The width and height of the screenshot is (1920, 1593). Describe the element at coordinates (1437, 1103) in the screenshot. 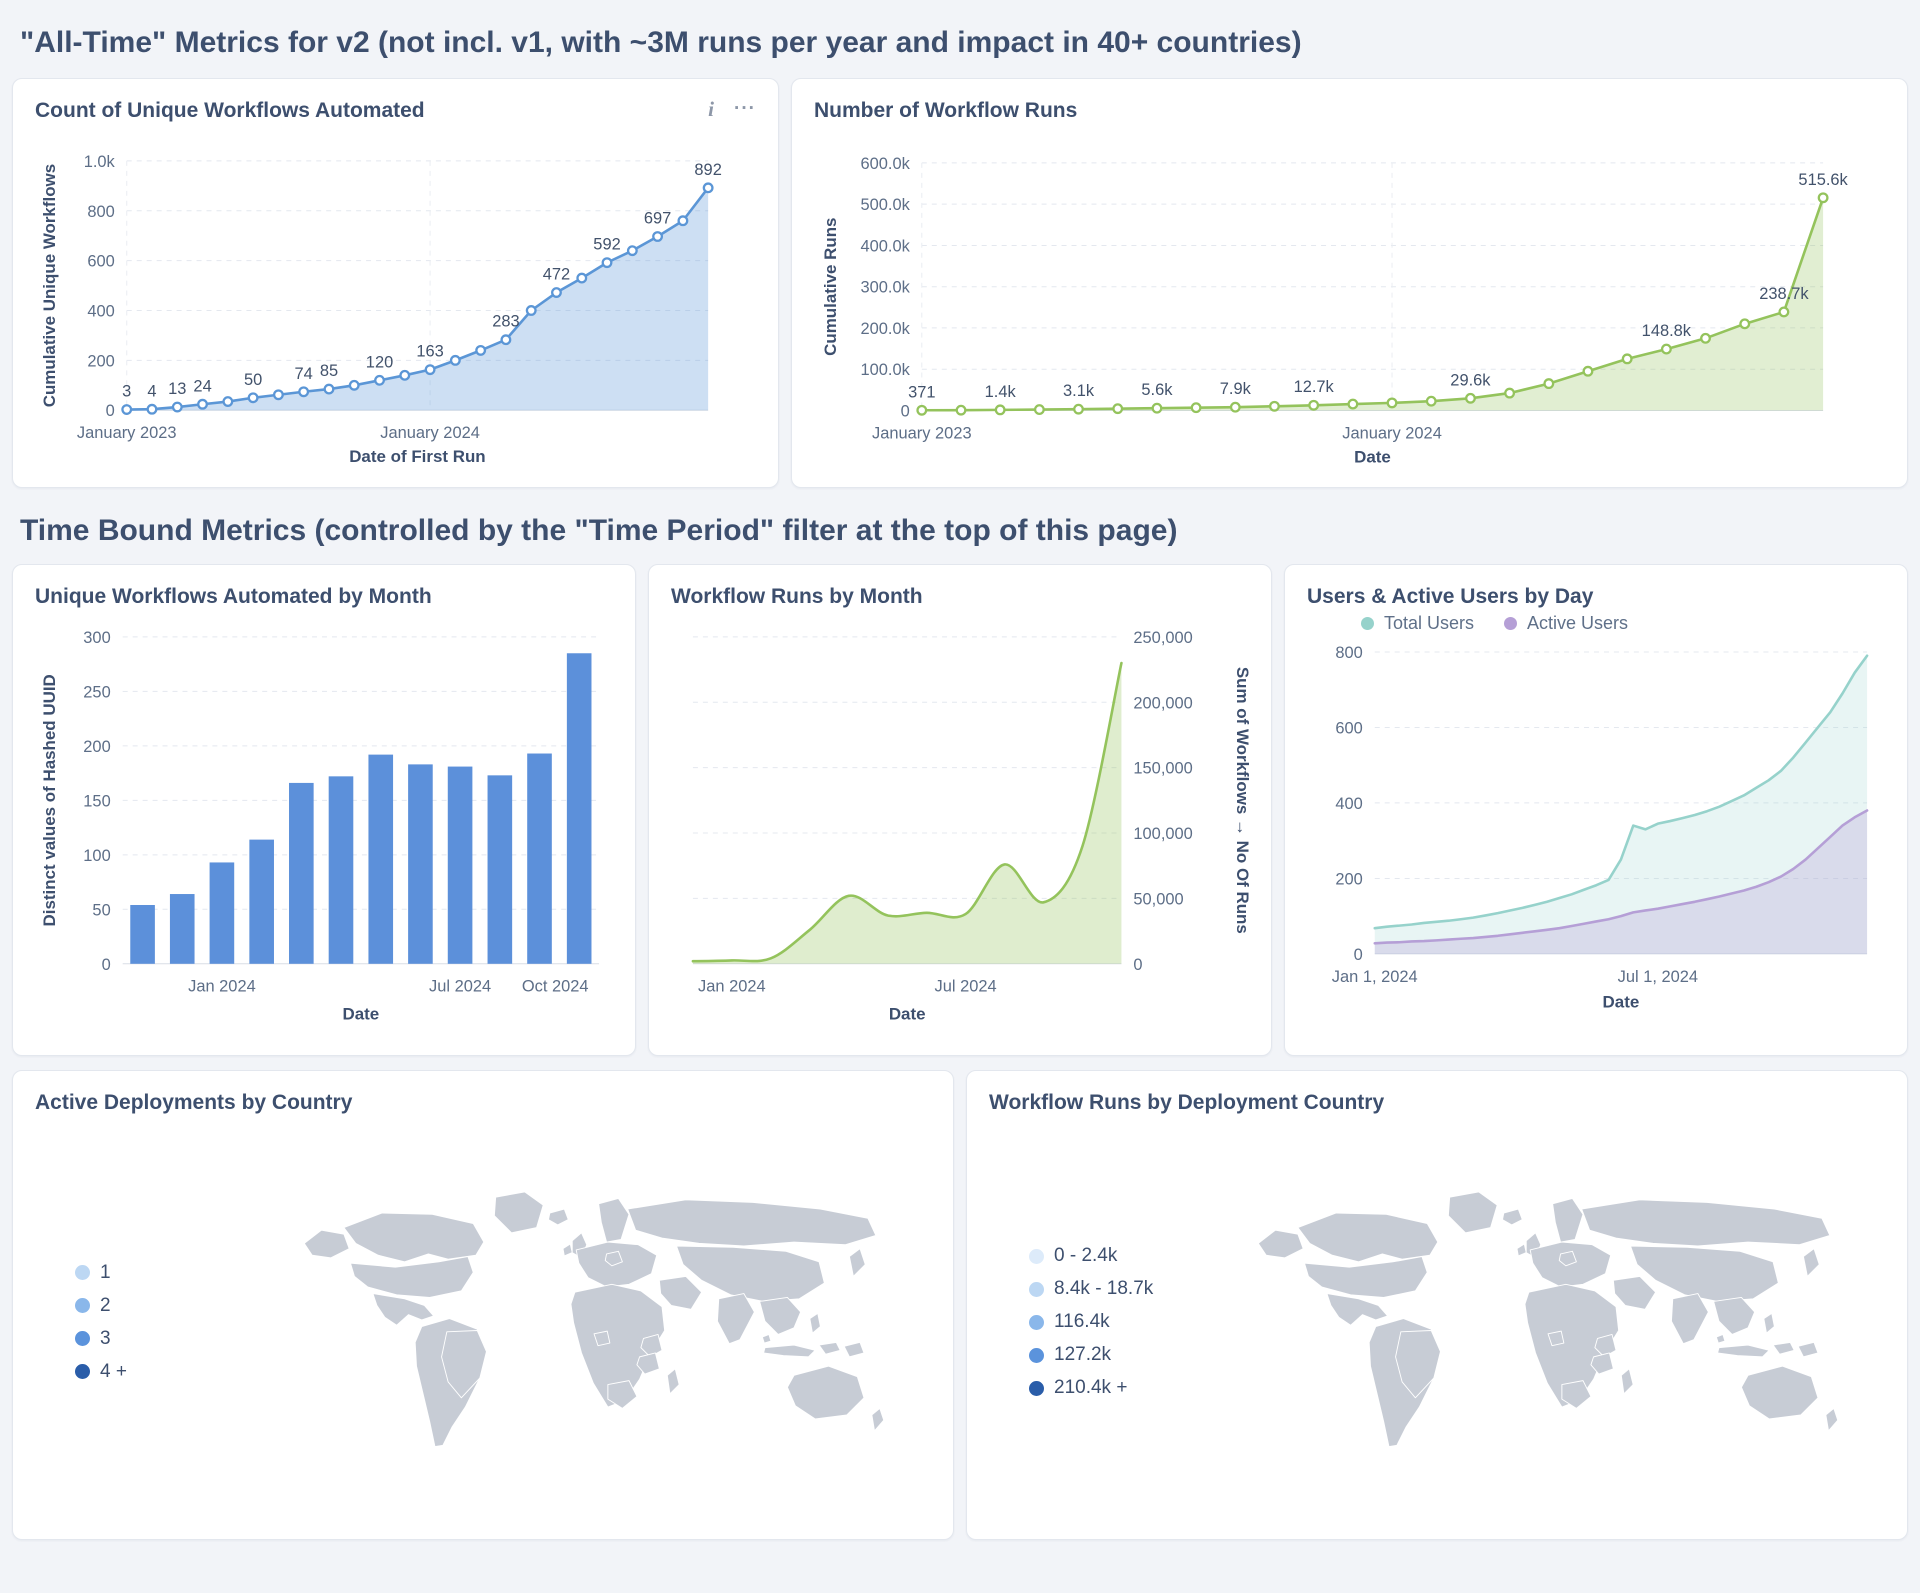

I see `card-header: Workflow Runs by Deployment Country` at that location.